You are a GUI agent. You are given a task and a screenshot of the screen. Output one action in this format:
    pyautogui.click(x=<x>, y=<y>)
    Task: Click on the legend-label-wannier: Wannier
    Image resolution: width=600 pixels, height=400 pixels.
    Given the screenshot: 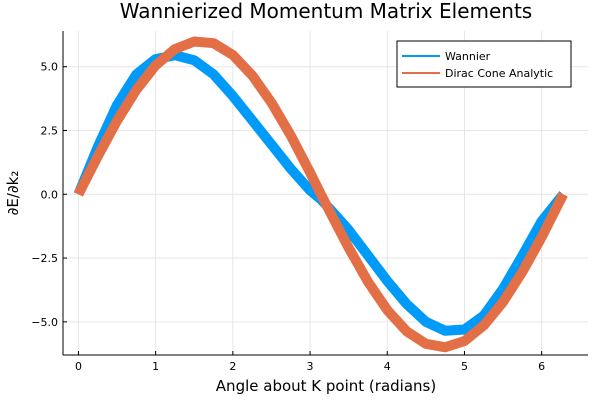 What is the action you would take?
    pyautogui.click(x=468, y=56)
    